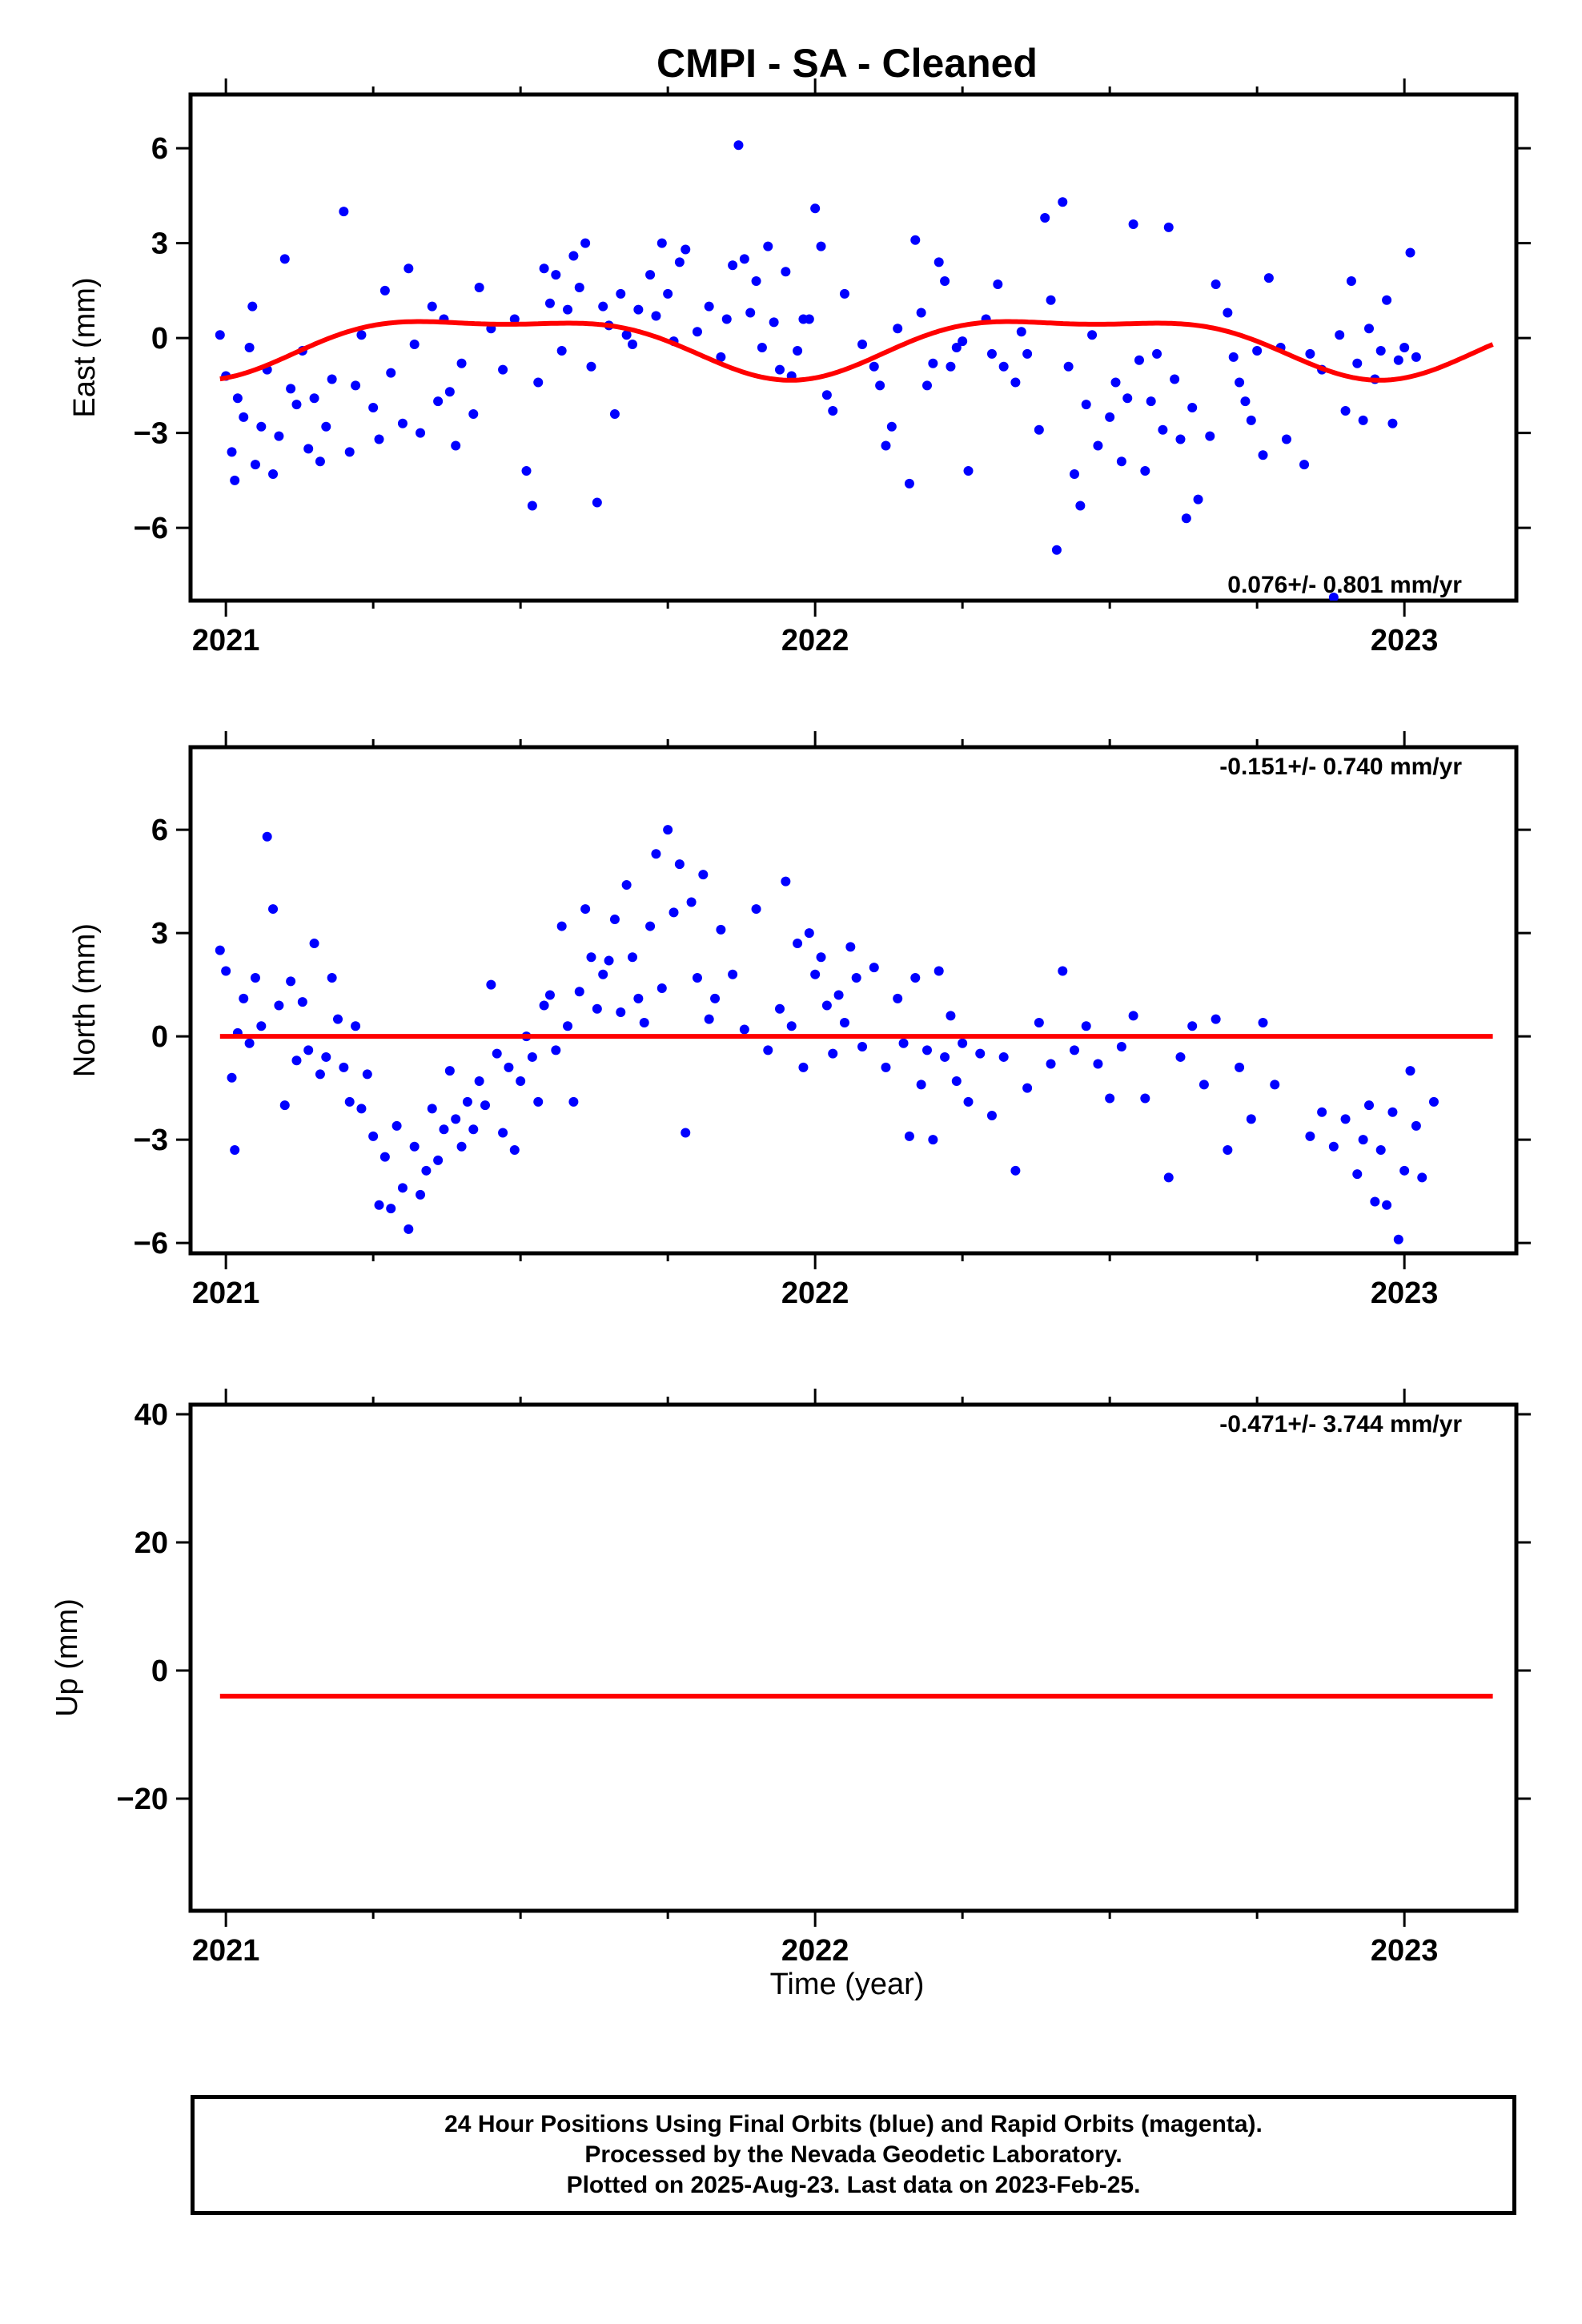 This screenshot has height=2324, width=1582. Describe the element at coordinates (67, 1657) in the screenshot. I see `y-axis-label: Up (mm)` at that location.